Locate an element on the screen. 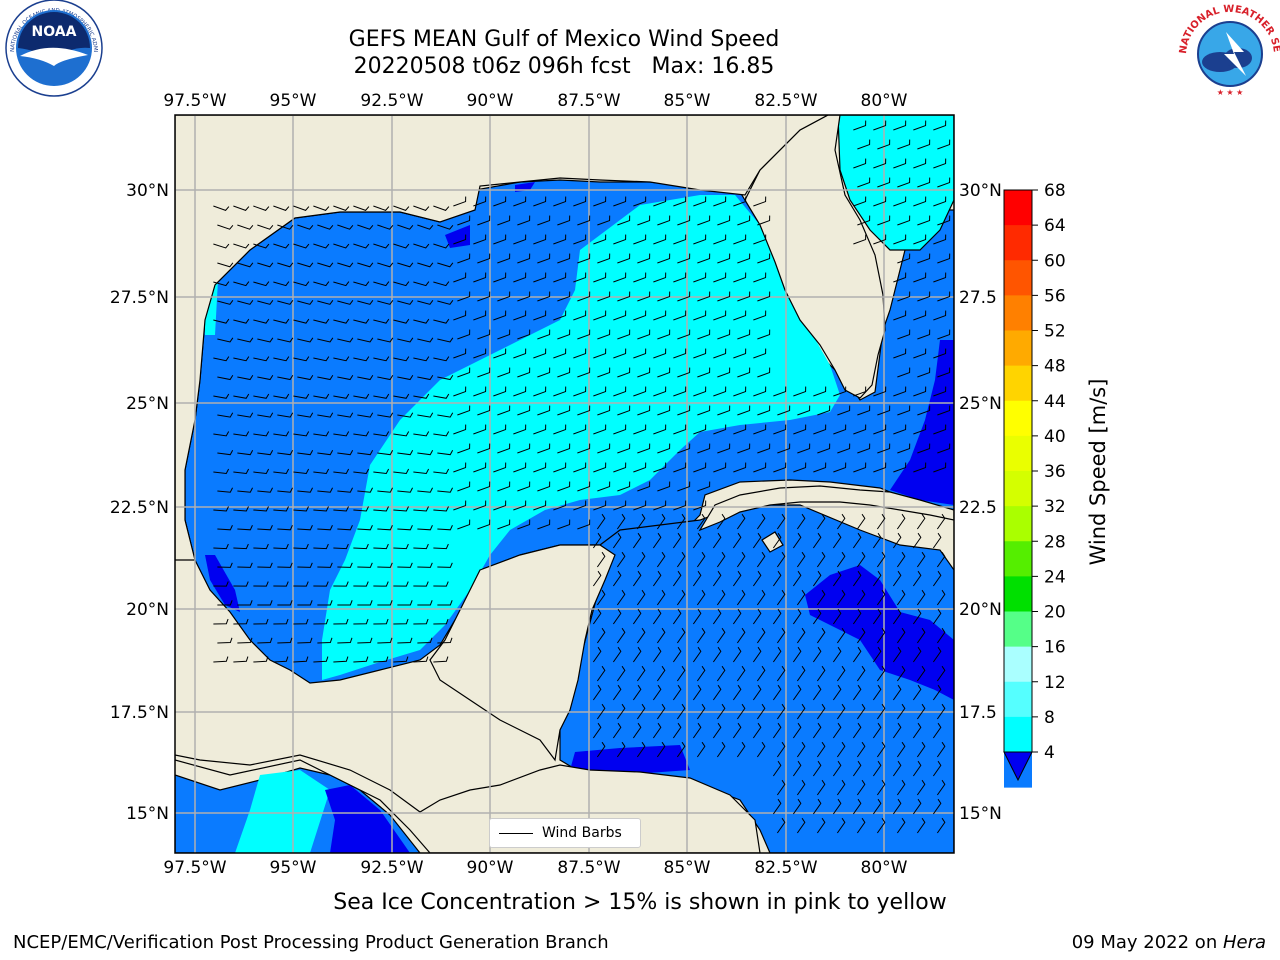 The image size is (1280, 960). lon-label: 82.5°W is located at coordinates (785, 868).